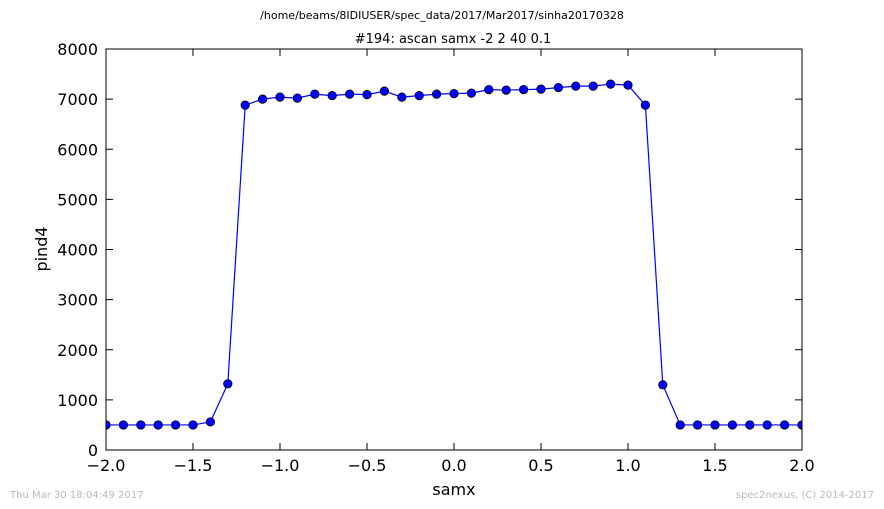  I want to click on x-tick-label: −1.0, so click(280, 465).